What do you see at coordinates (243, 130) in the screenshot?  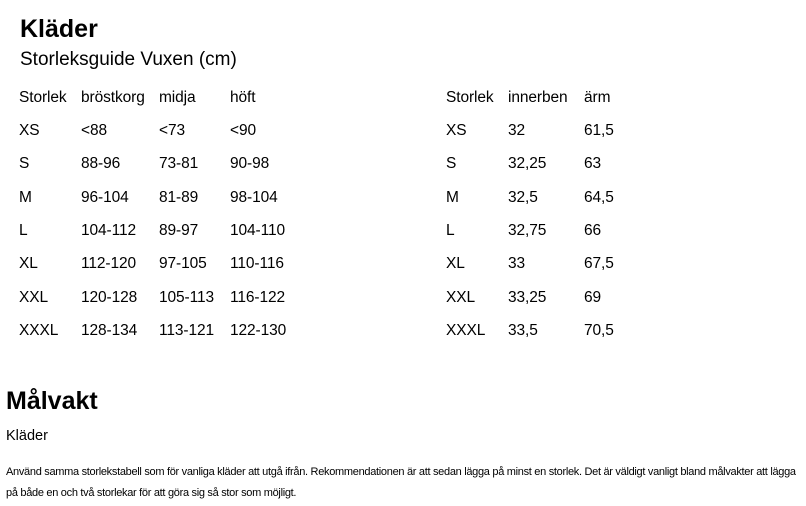 I see `table-cell: <90` at bounding box center [243, 130].